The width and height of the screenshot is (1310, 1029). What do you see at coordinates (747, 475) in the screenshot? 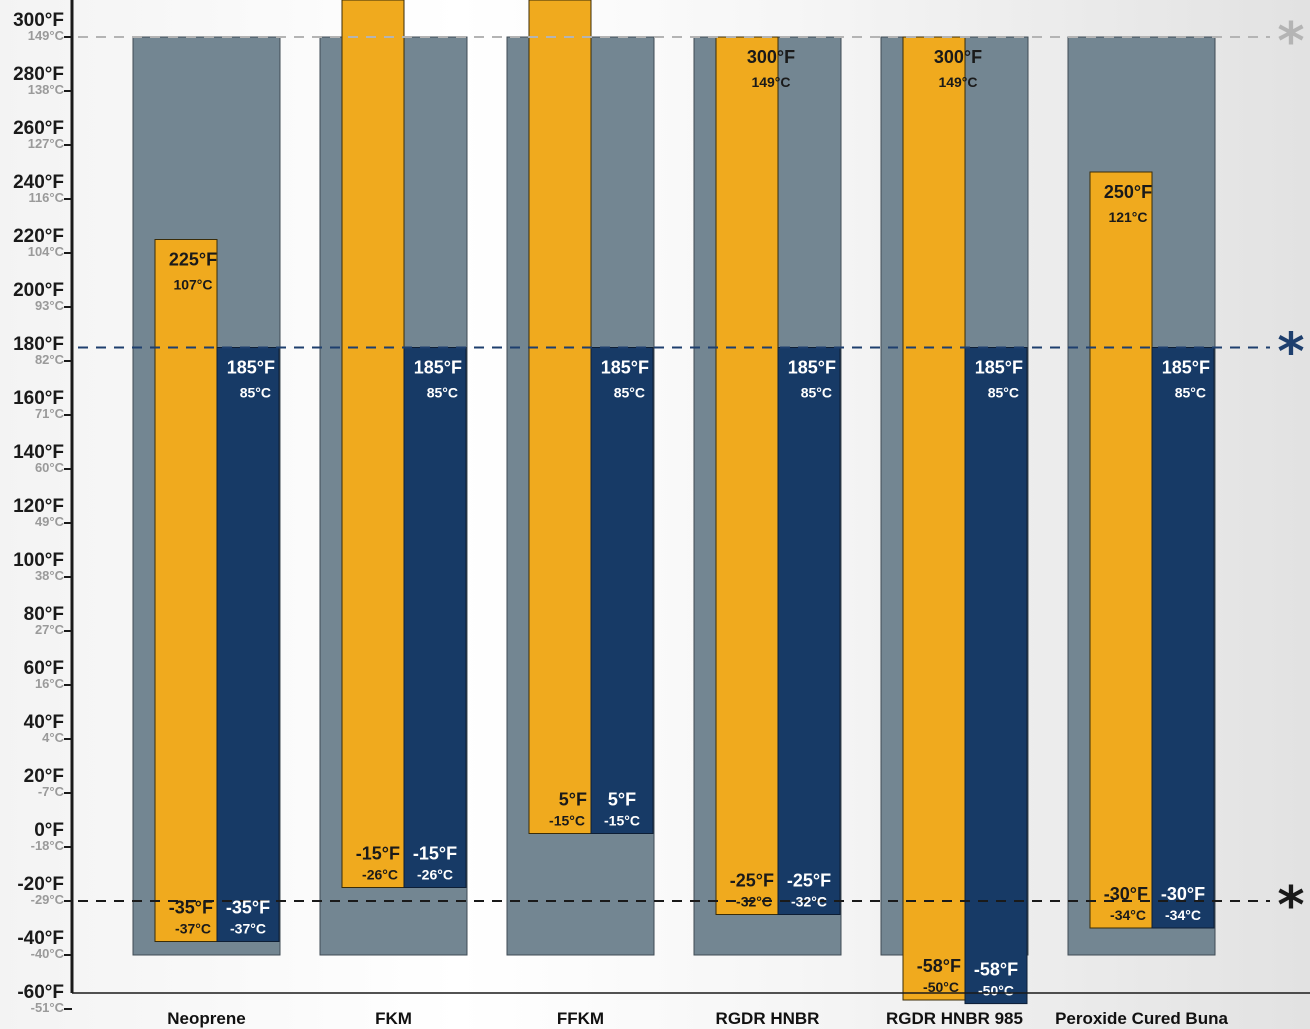
I see `cat-3-orange-bar` at bounding box center [747, 475].